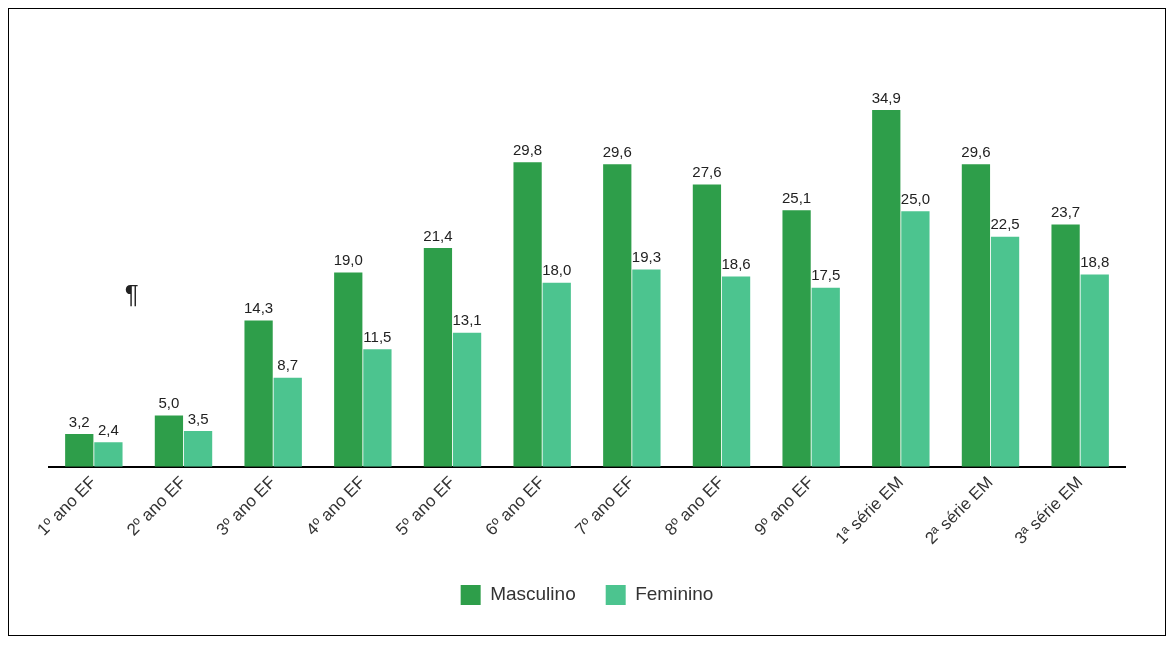 Image resolution: width=1176 pixels, height=648 pixels. I want to click on legend-label: Feminino, so click(674, 594).